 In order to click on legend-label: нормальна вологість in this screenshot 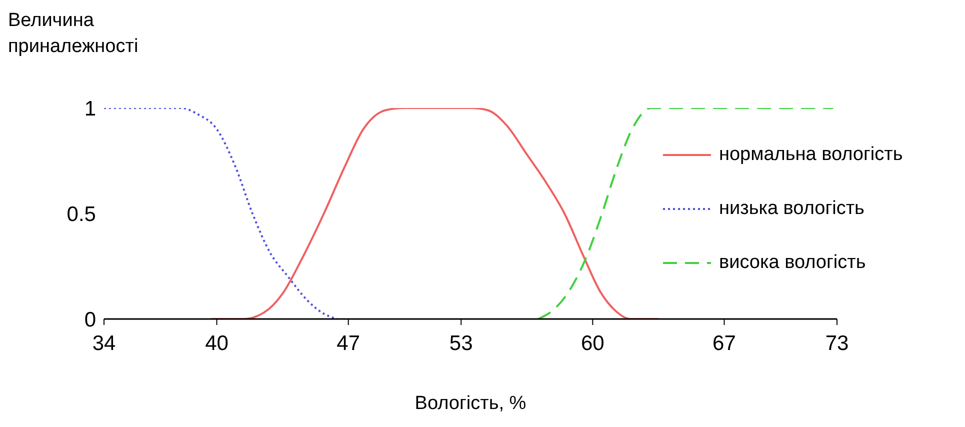, I will do `click(811, 155)`.